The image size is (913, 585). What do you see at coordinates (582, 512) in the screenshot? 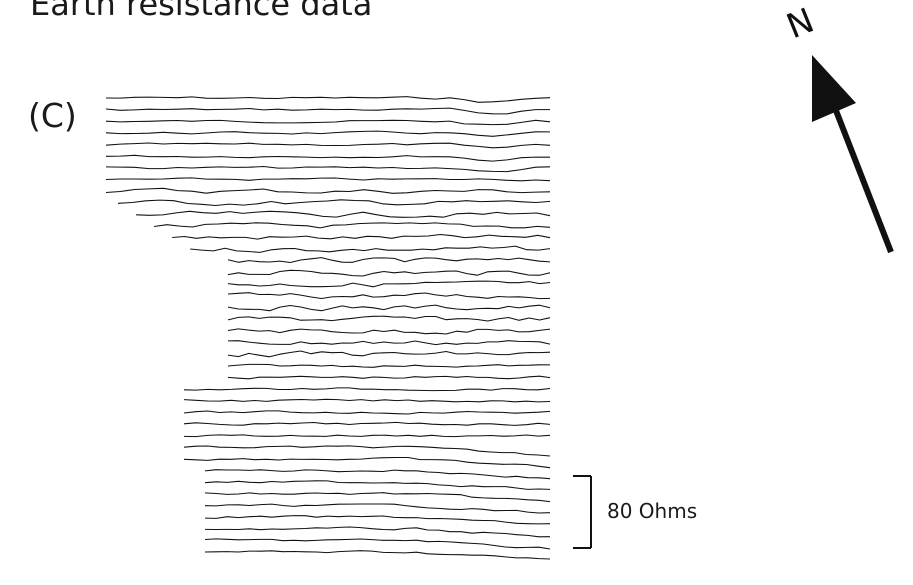
I see `scale-bar` at bounding box center [582, 512].